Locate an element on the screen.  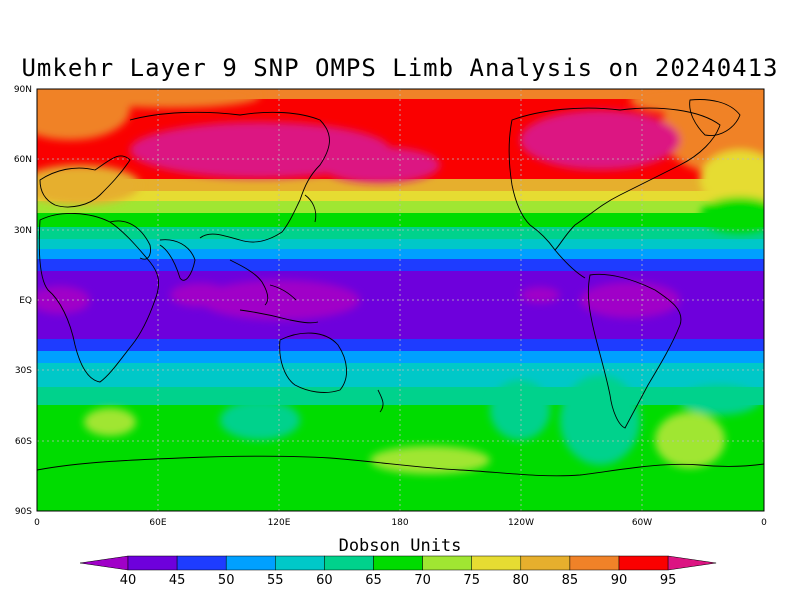
colorbar-label: 65 is located at coordinates (373, 580).